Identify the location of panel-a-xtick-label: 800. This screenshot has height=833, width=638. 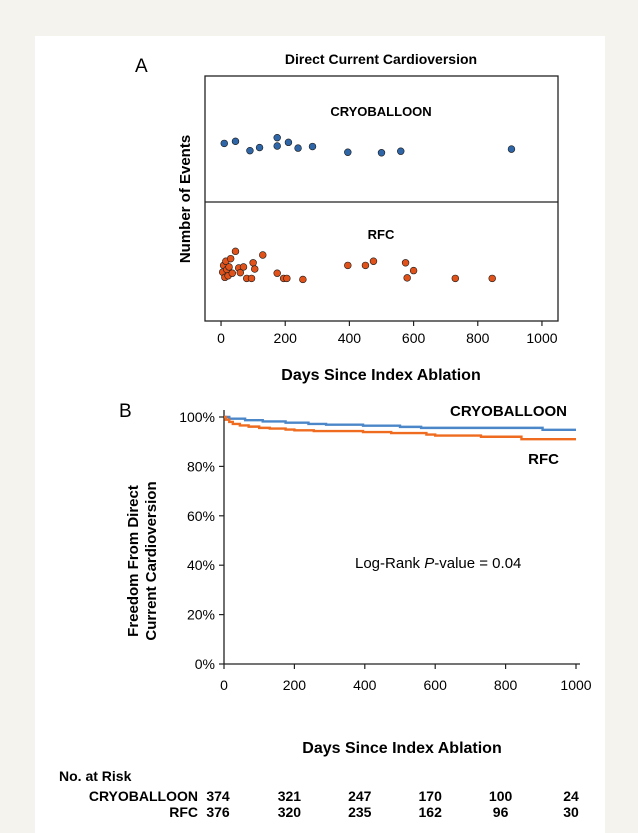
(478, 338).